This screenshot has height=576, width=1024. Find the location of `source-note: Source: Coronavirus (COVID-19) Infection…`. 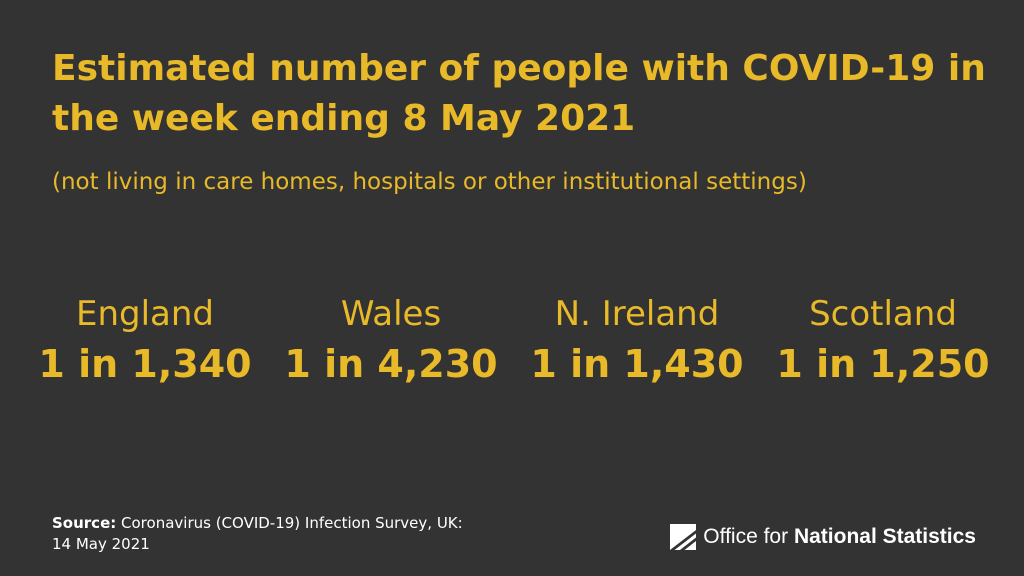

source-note: Source: Coronavirus (COVID-19) Infection… is located at coordinates (257, 534).